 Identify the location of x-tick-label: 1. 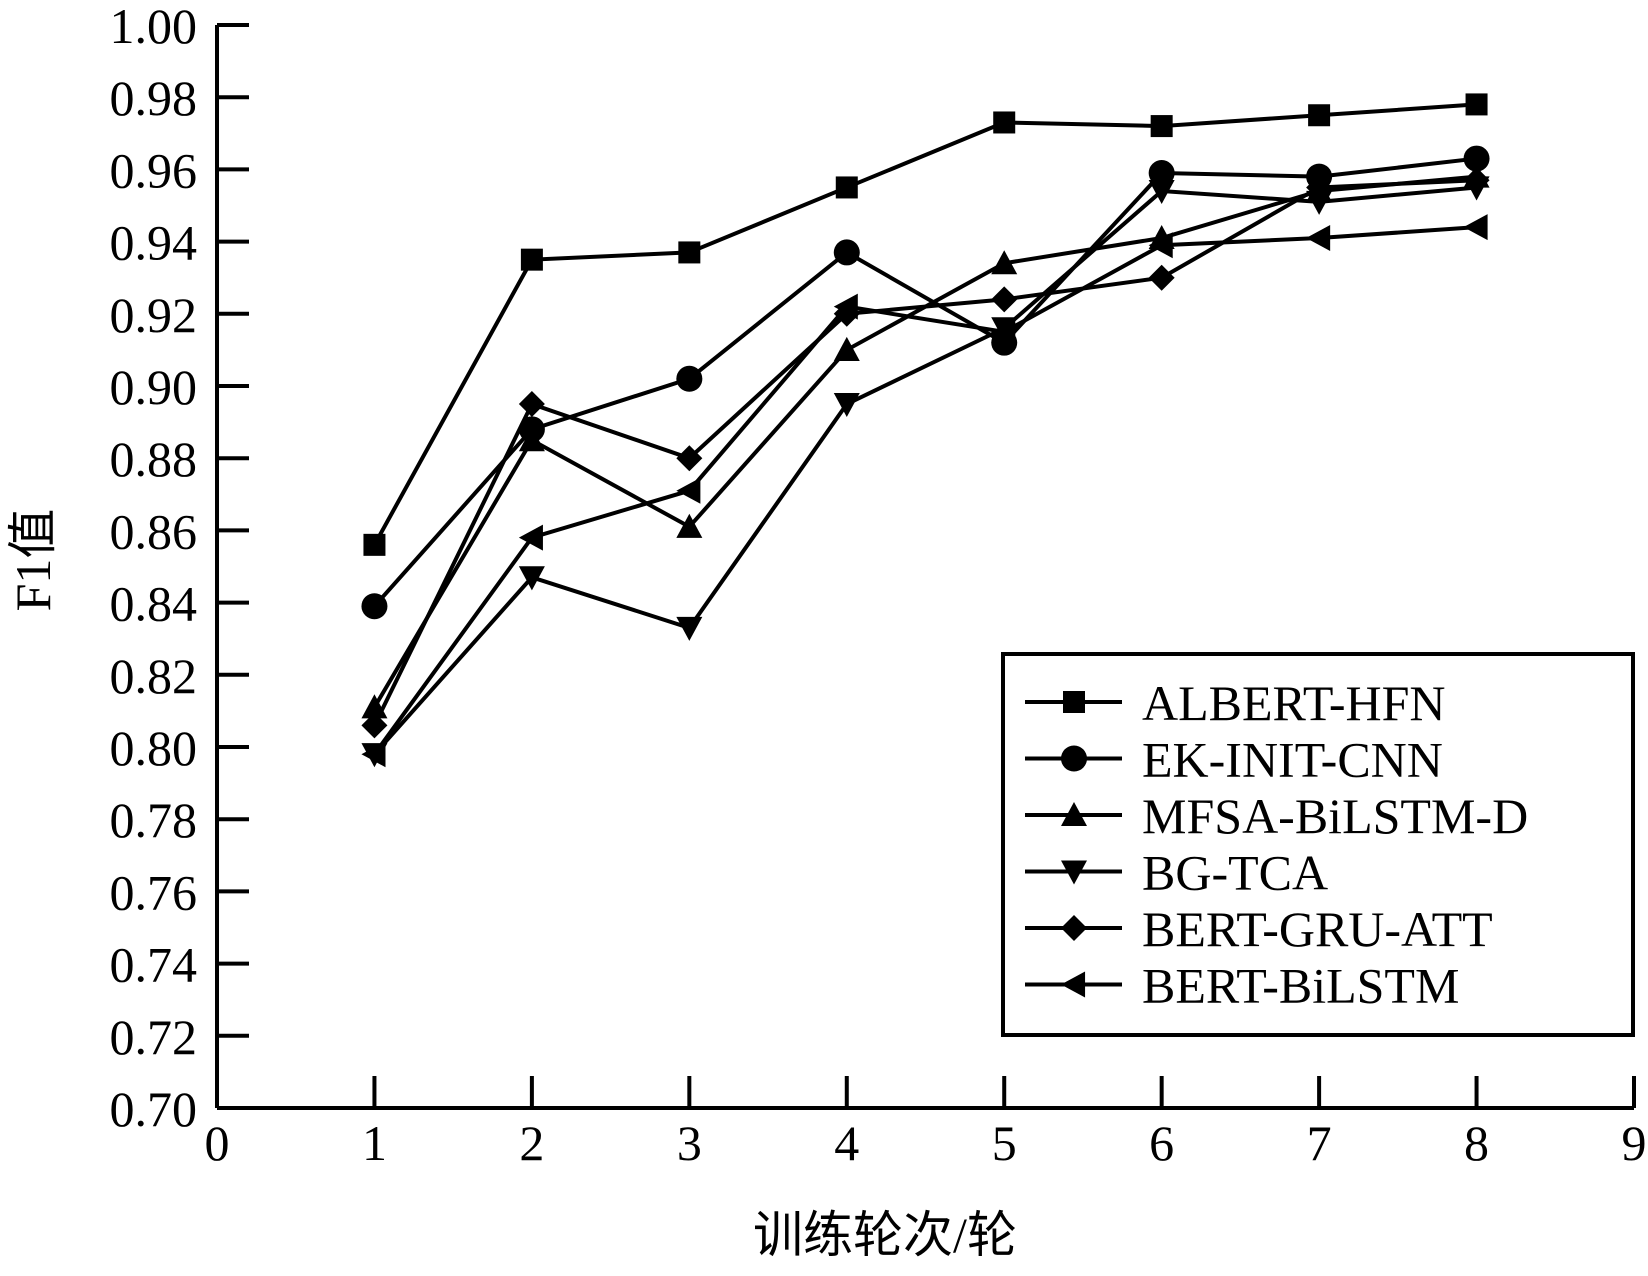
(374, 1143).